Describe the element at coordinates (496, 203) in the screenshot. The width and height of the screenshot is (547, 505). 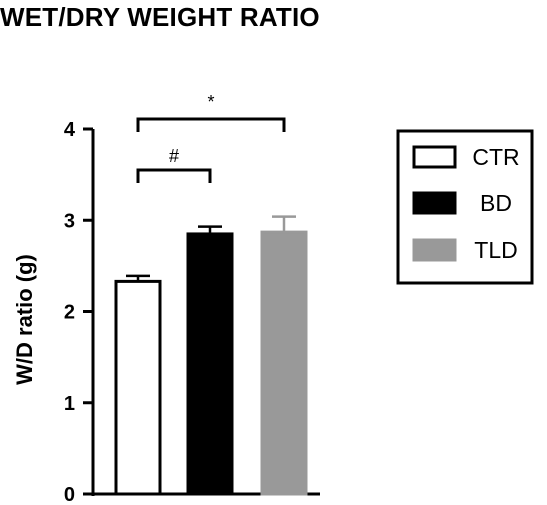
I see `legend-label-bd: BD` at that location.